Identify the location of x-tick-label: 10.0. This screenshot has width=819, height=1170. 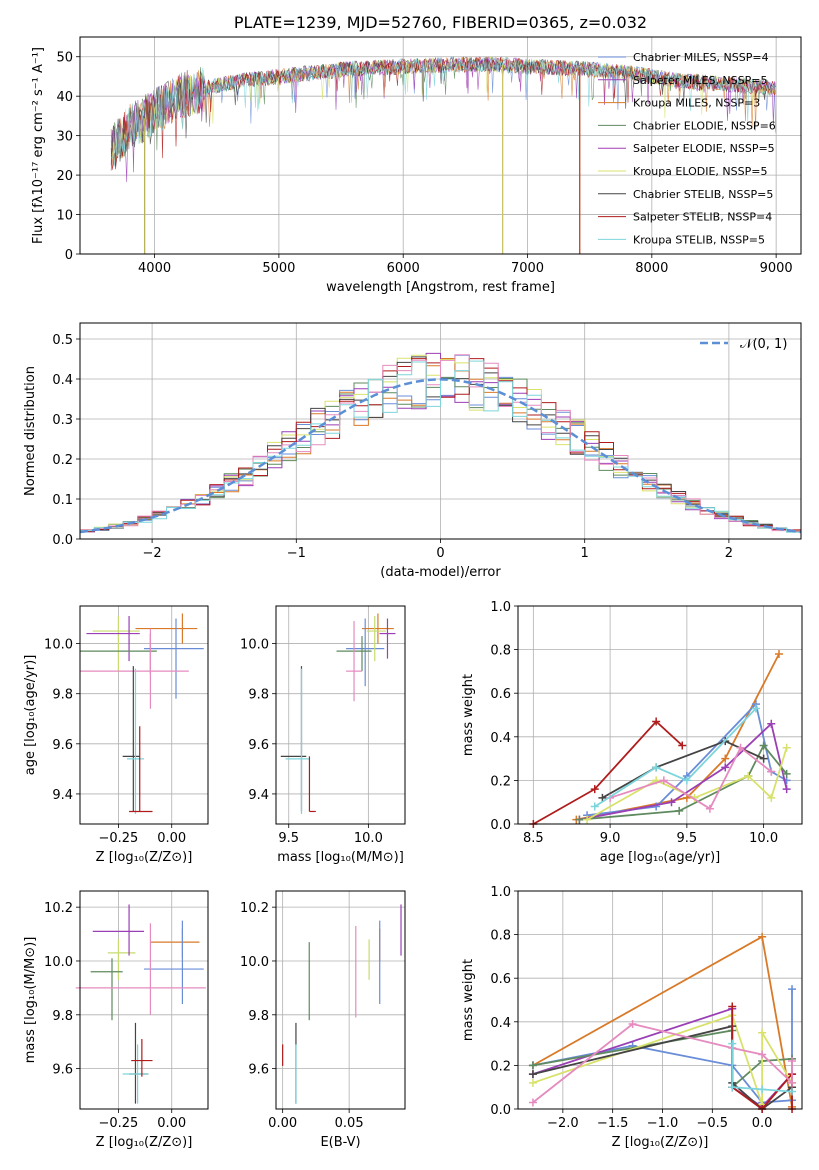
(368, 838).